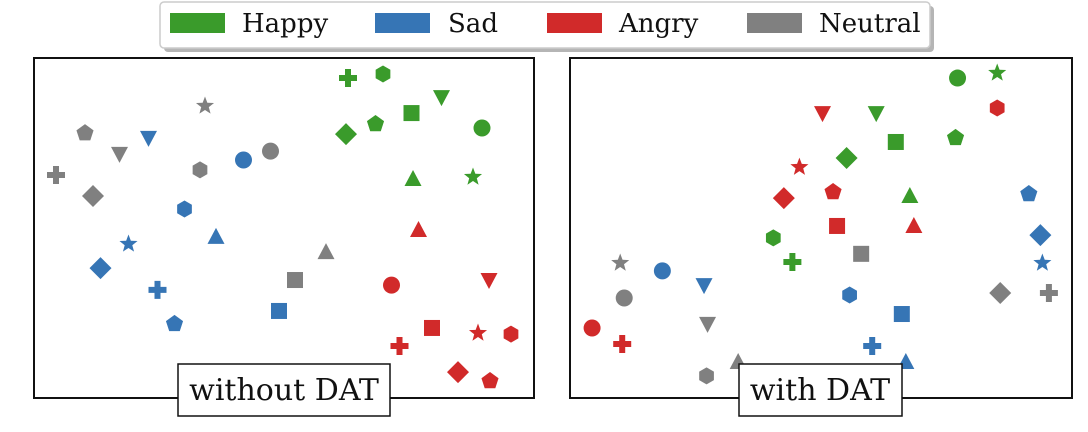  What do you see at coordinates (662, 271) in the screenshot?
I see `point-right-sad-circle` at bounding box center [662, 271].